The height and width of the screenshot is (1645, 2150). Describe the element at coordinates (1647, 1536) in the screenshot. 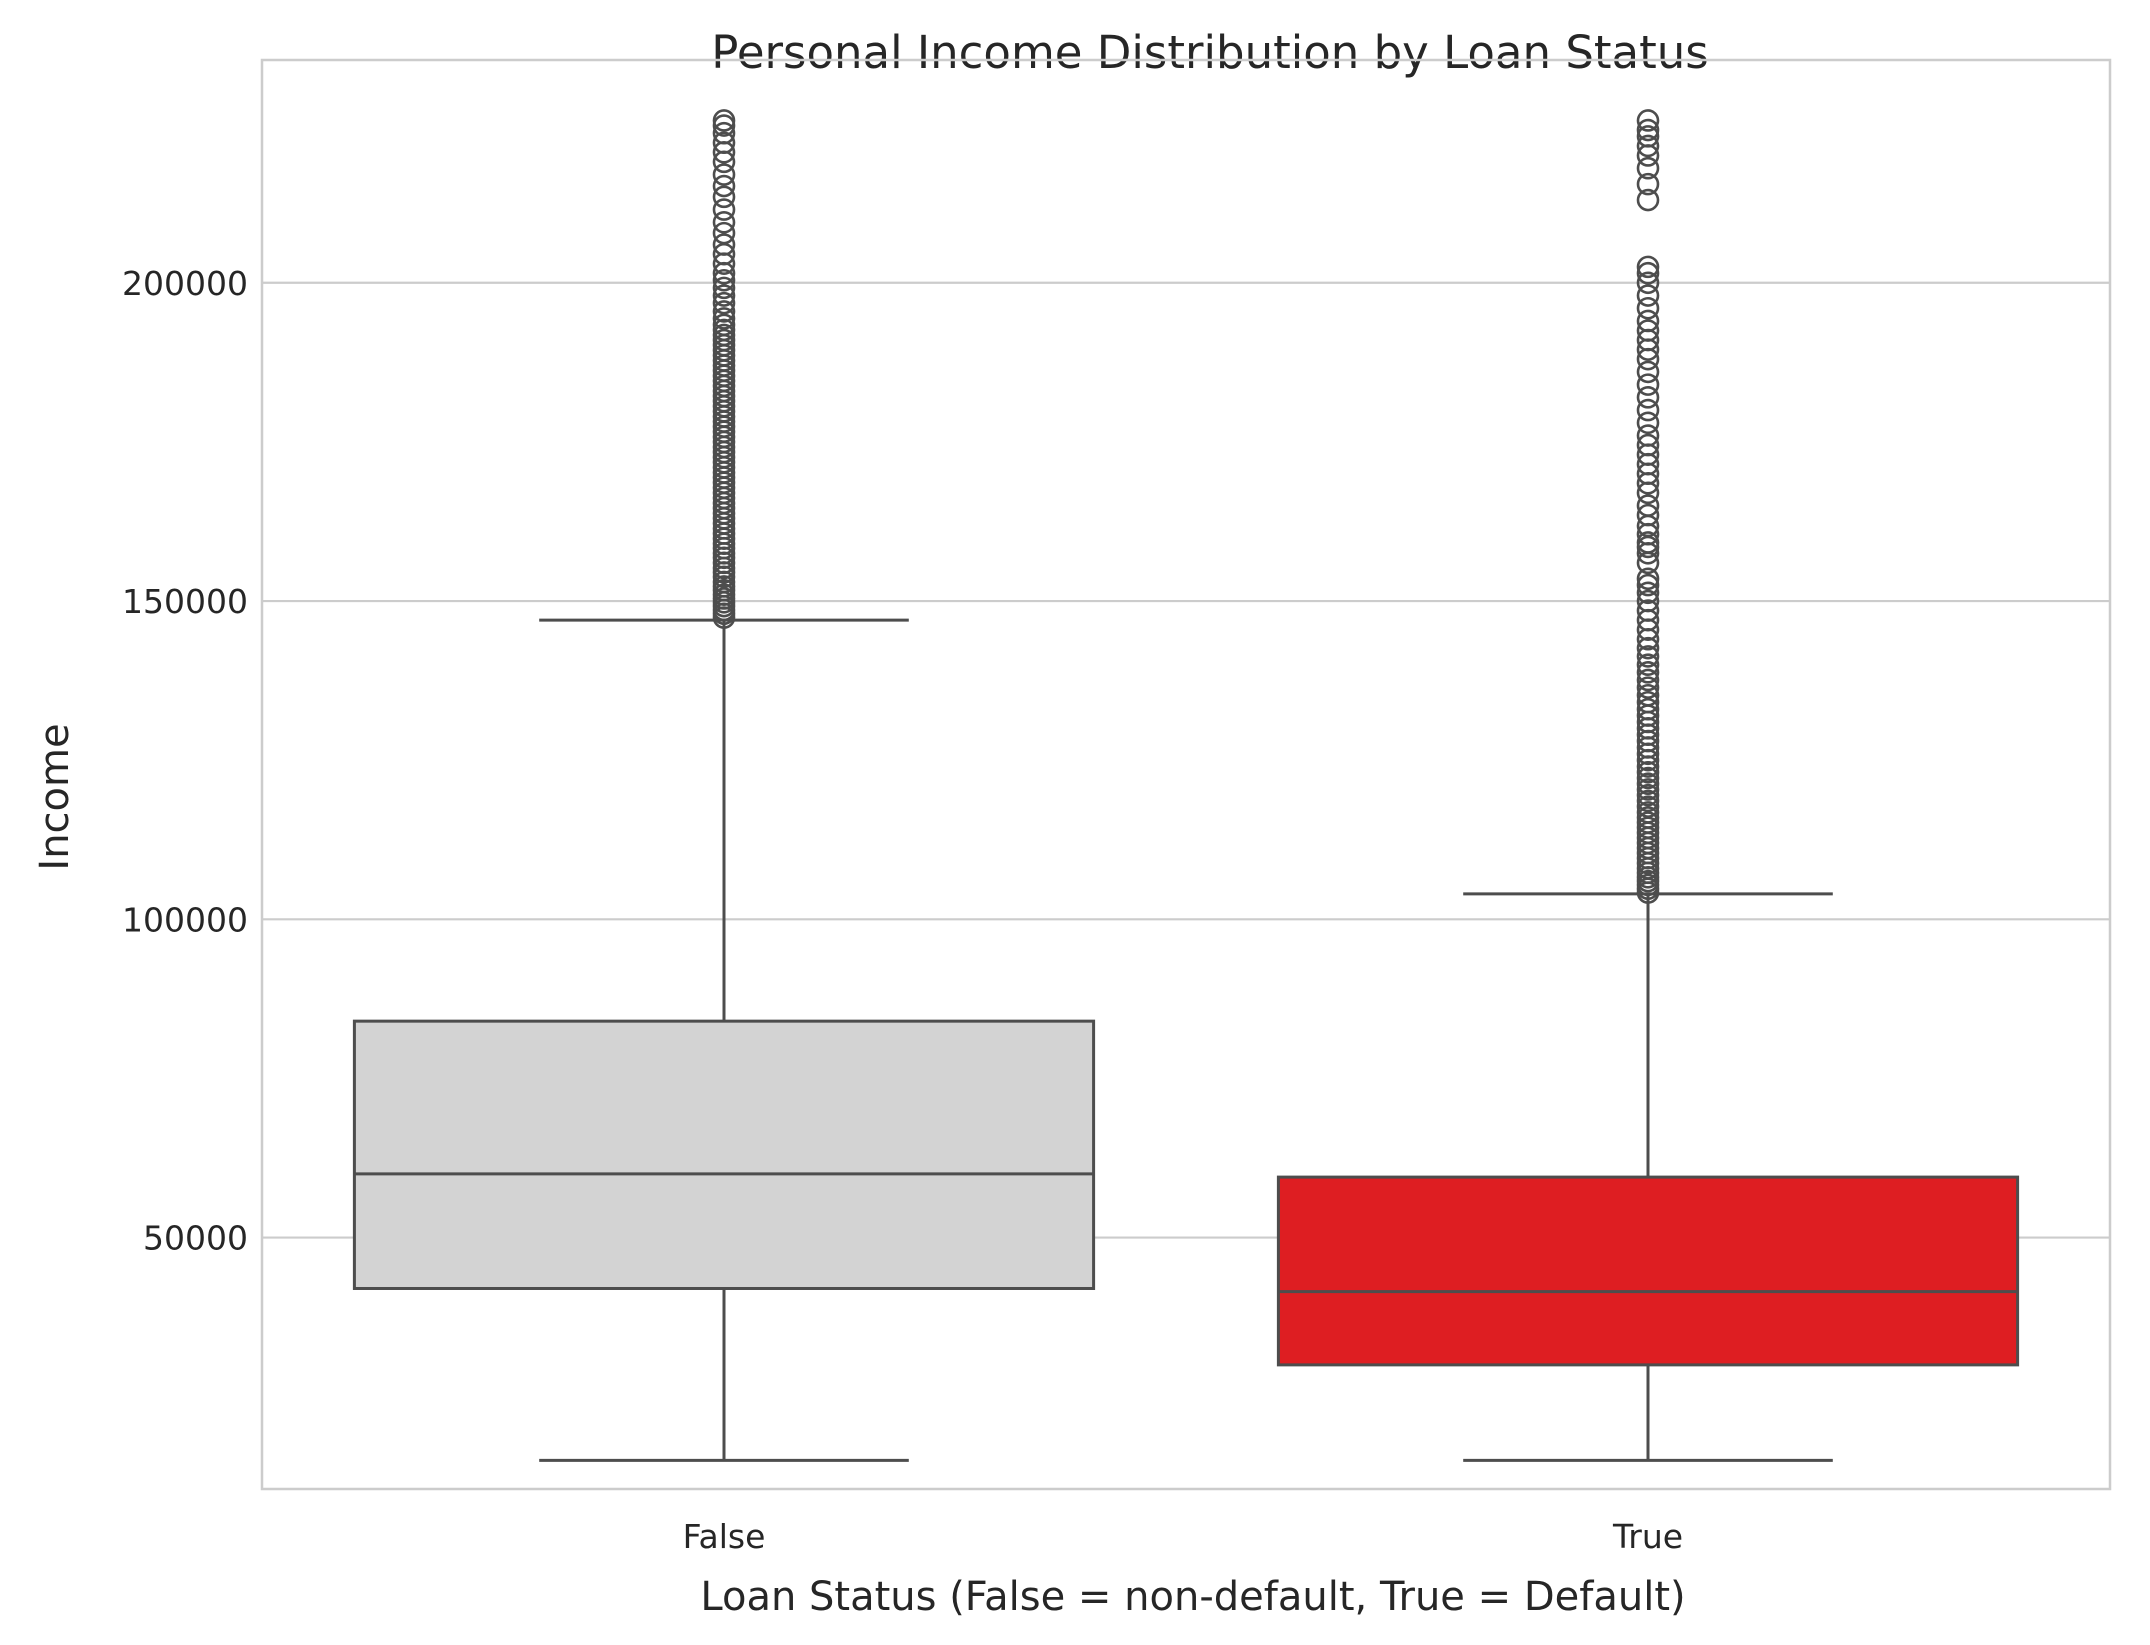

I see `x-tick-label: True` at that location.